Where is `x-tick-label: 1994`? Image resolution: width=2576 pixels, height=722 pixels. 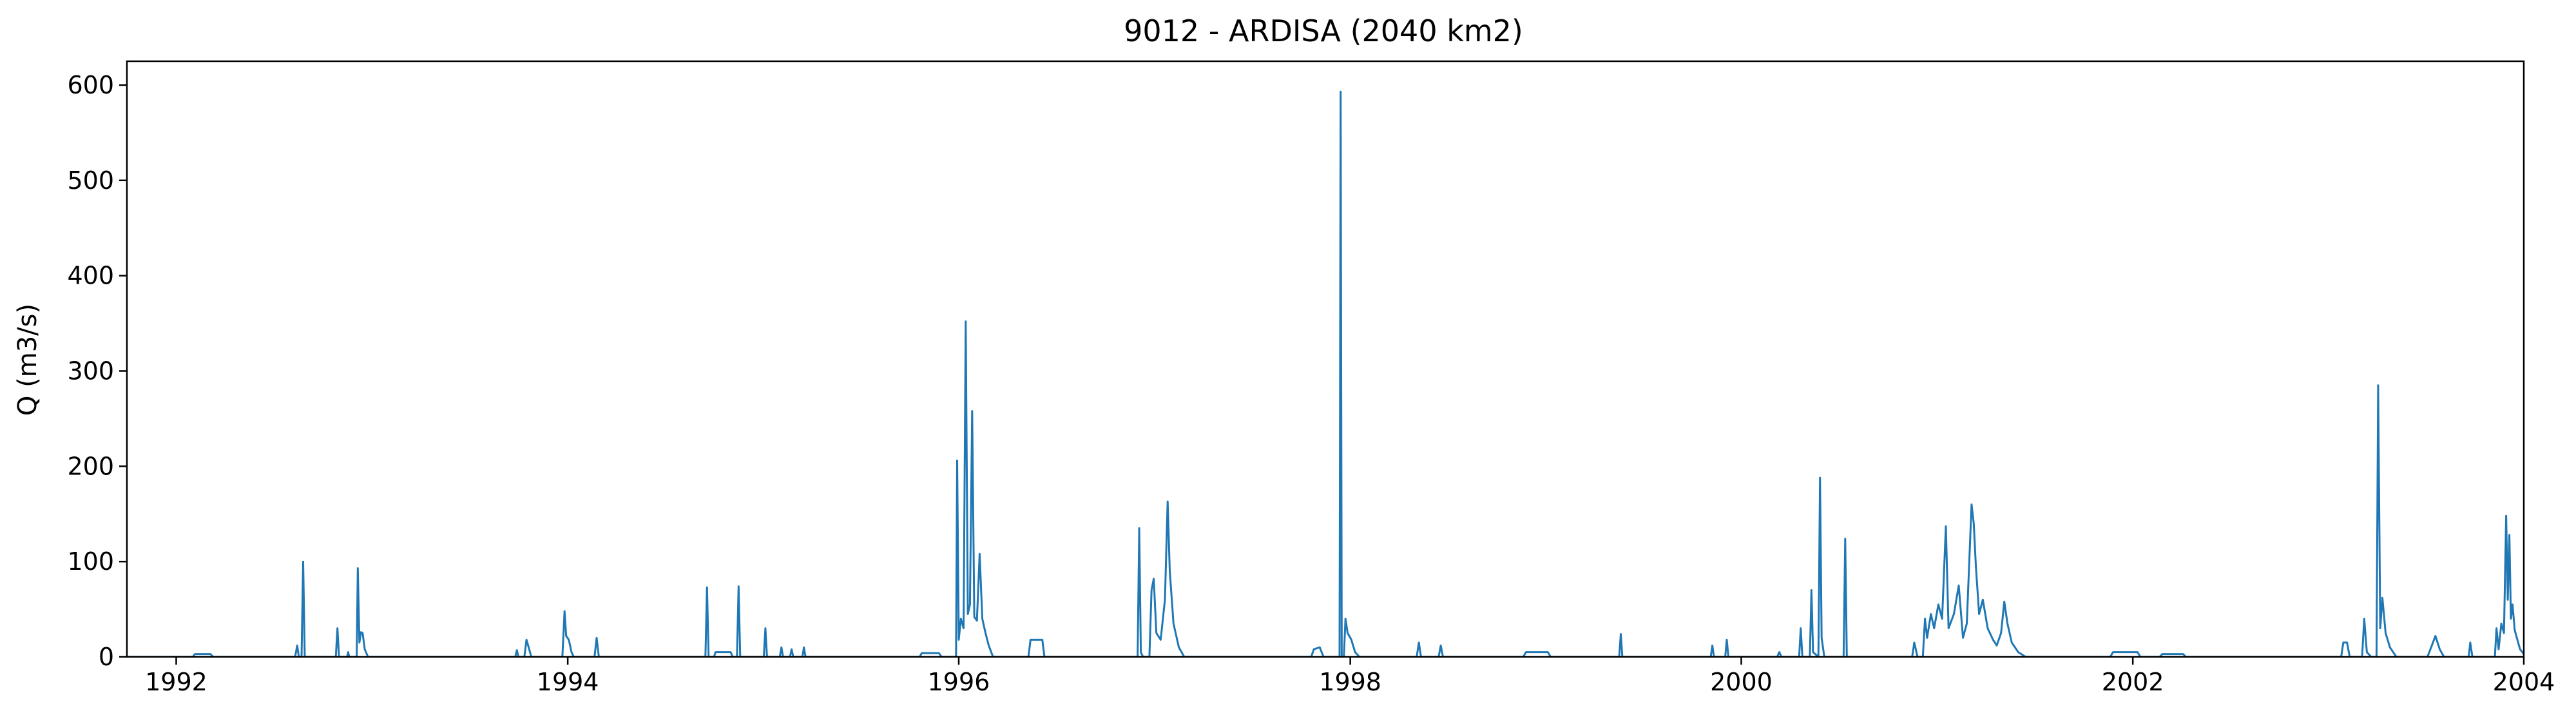
x-tick-label: 1994 is located at coordinates (568, 682).